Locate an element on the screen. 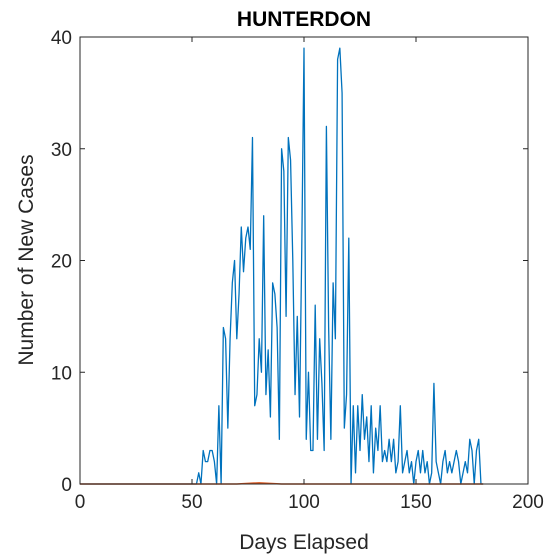 This screenshot has width=554, height=559. y-tick-label: 20 is located at coordinates (61, 262).